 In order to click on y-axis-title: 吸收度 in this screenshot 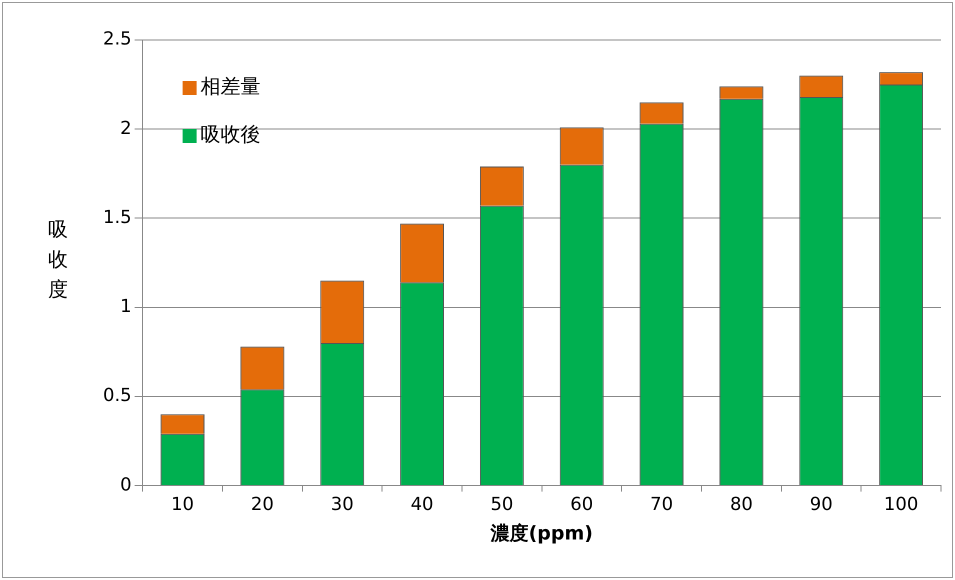, I will do `click(58, 259)`.